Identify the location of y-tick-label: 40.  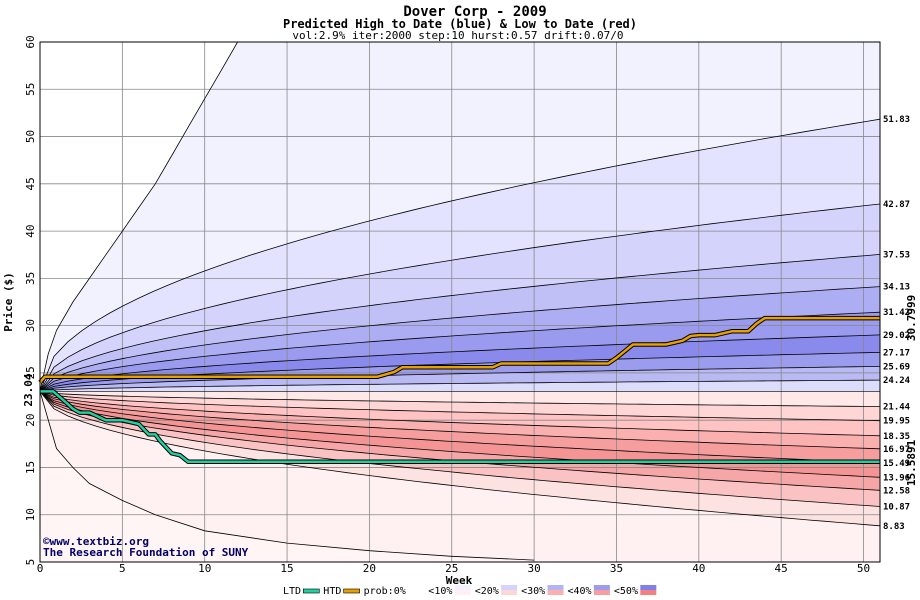
(30, 230).